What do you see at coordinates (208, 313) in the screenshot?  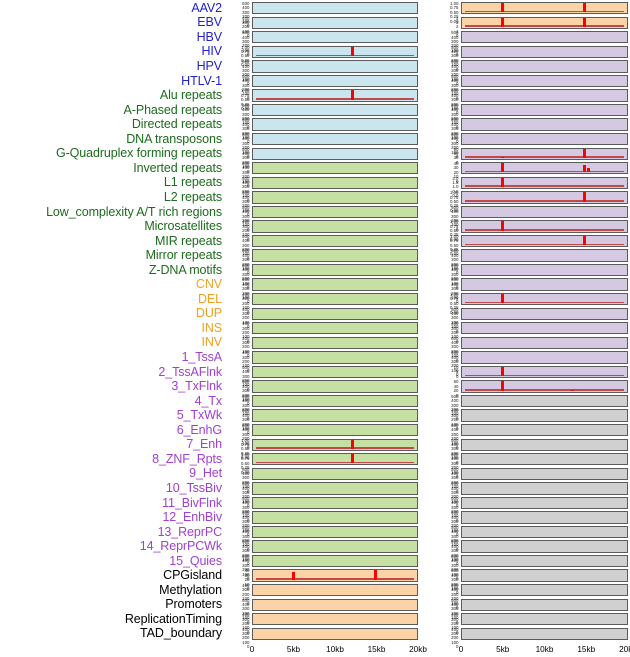 I see `row-label-dup: DUP` at bounding box center [208, 313].